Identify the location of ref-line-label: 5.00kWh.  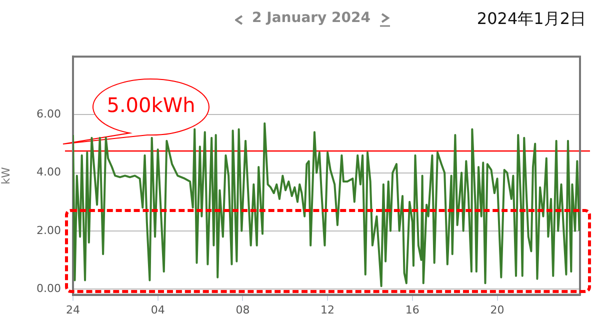
(151, 105).